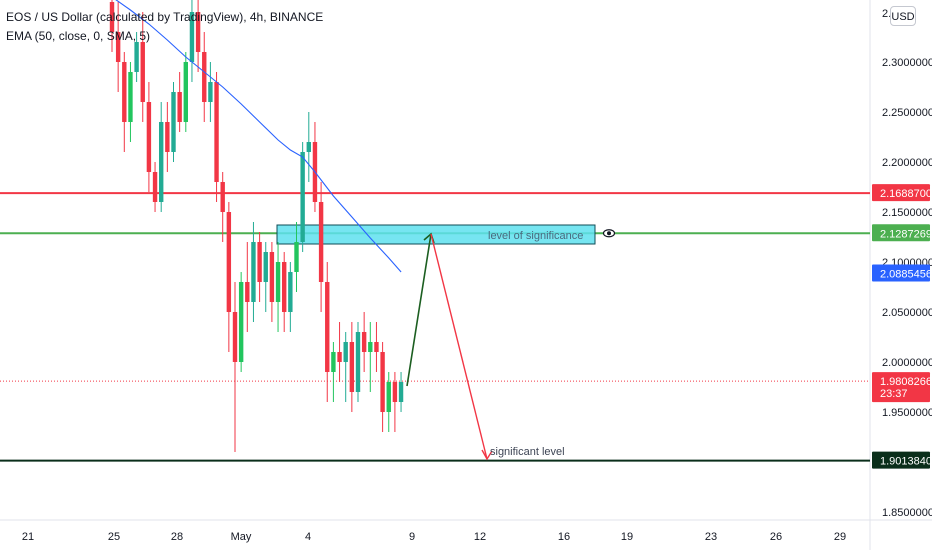 The height and width of the screenshot is (555, 932). I want to click on price-badge-value: 2.1688700, so click(906, 194).